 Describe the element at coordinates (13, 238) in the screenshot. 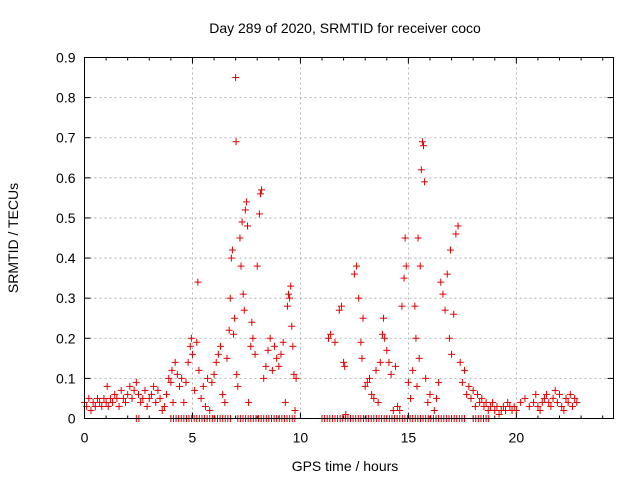

I see `y-axis-label: SRMTID / TECUs` at that location.